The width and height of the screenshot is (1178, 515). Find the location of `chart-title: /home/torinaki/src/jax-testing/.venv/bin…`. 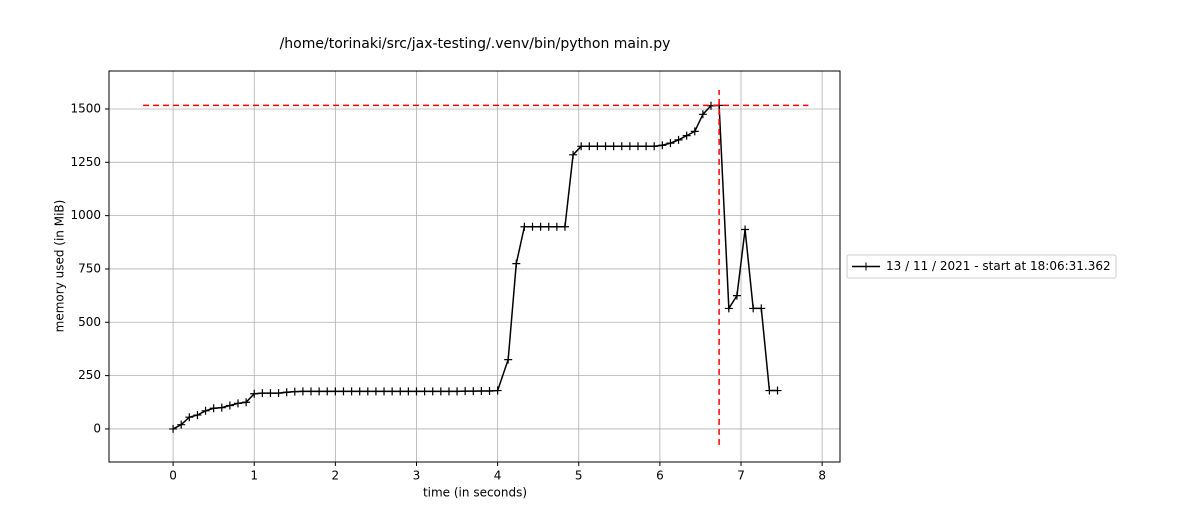

chart-title: /home/torinaki/src/jax-testing/.venv/bin… is located at coordinates (475, 44).